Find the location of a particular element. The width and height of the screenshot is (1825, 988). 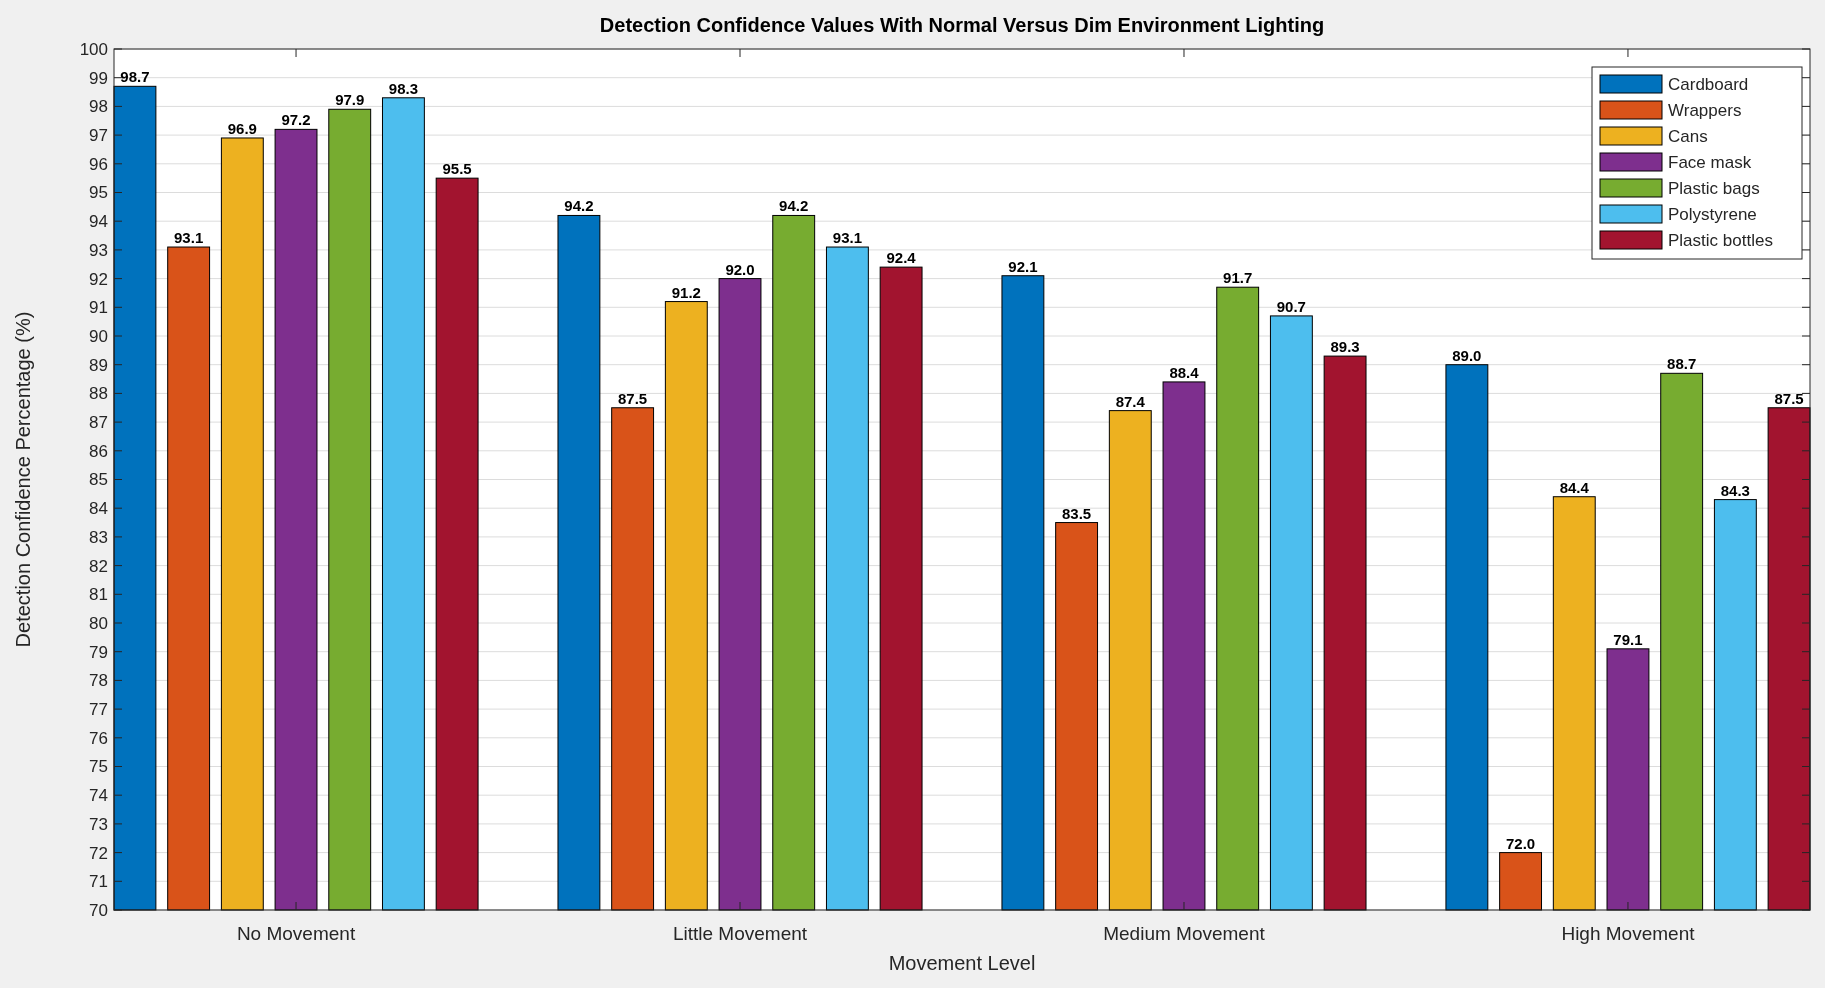

x-tick-label: Medium Movement is located at coordinates (1184, 933).